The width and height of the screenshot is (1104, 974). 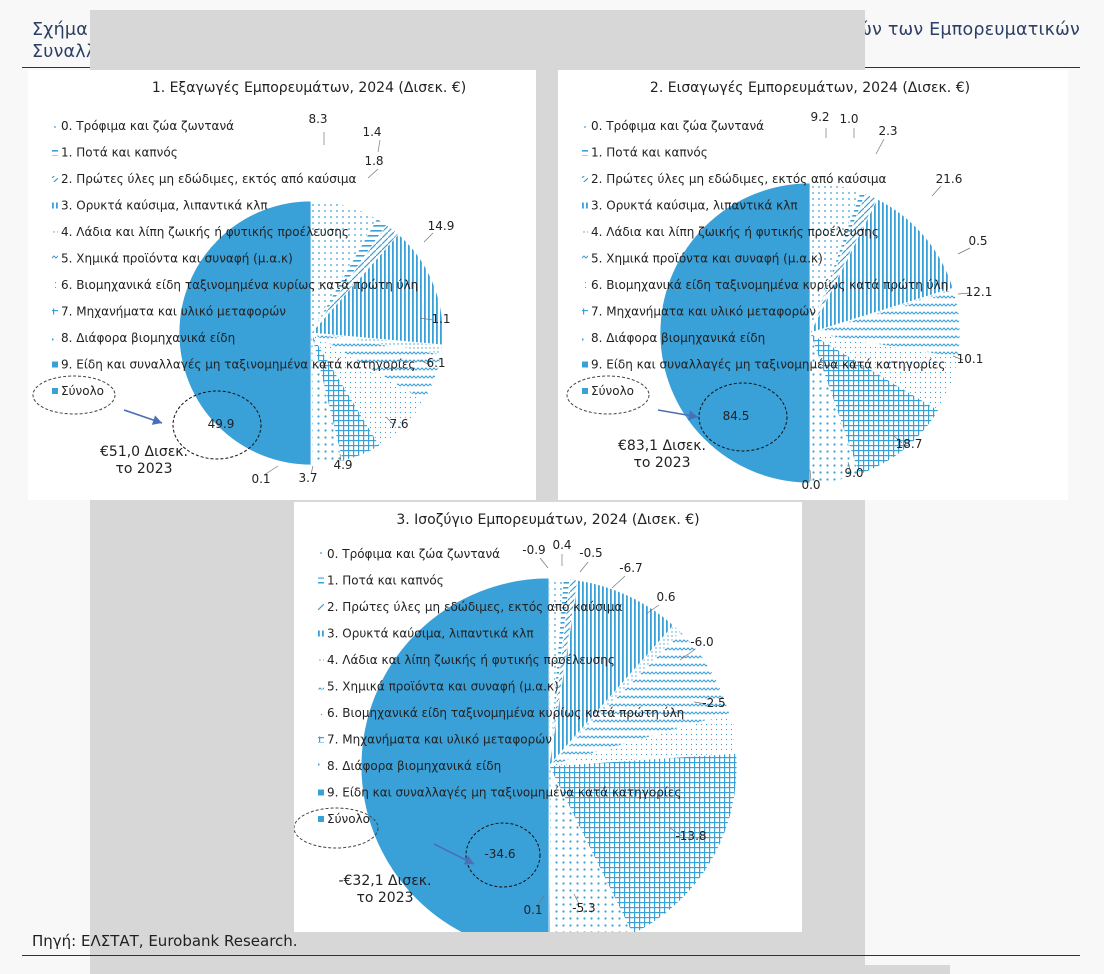 I want to click on data-label: -13.8, so click(x=690, y=836).